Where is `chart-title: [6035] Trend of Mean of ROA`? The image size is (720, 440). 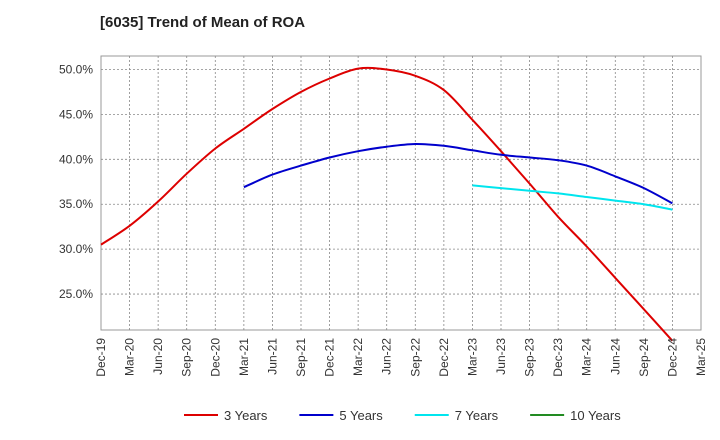
chart-title: [6035] Trend of Mean of ROA is located at coordinates (203, 22).